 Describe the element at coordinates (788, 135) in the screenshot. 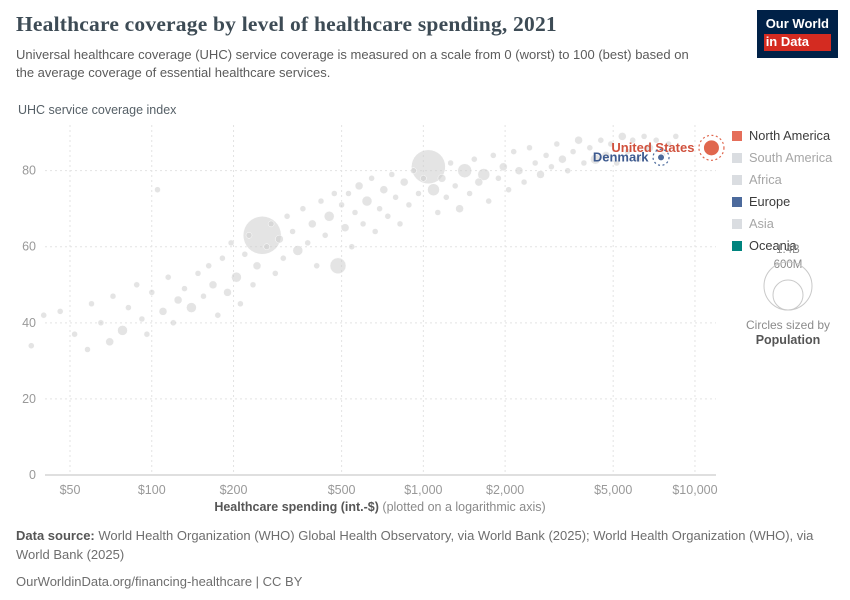

I see `legend-item-north-america: North America` at that location.